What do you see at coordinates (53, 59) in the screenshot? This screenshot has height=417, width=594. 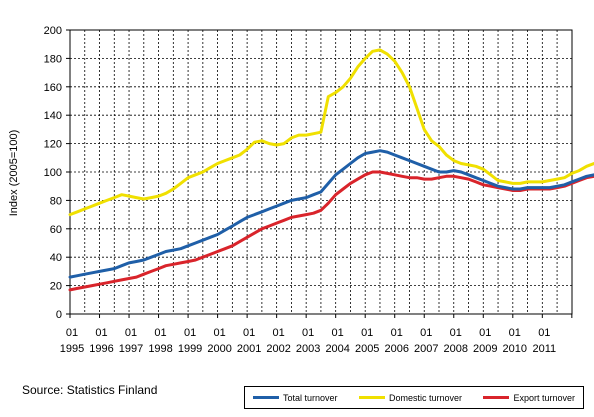 I see `y-tick-label: 180` at bounding box center [53, 59].